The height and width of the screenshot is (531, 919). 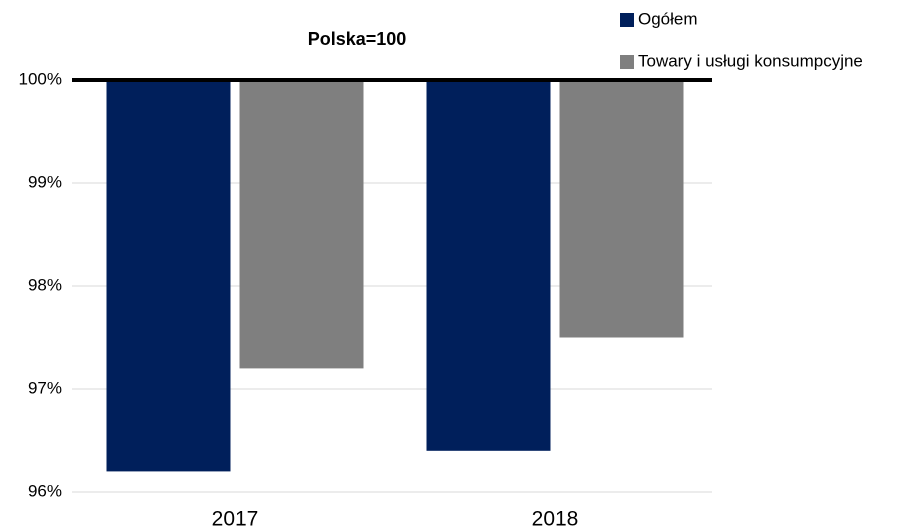 I want to click on x-tick-label: 2018, so click(x=555, y=519).